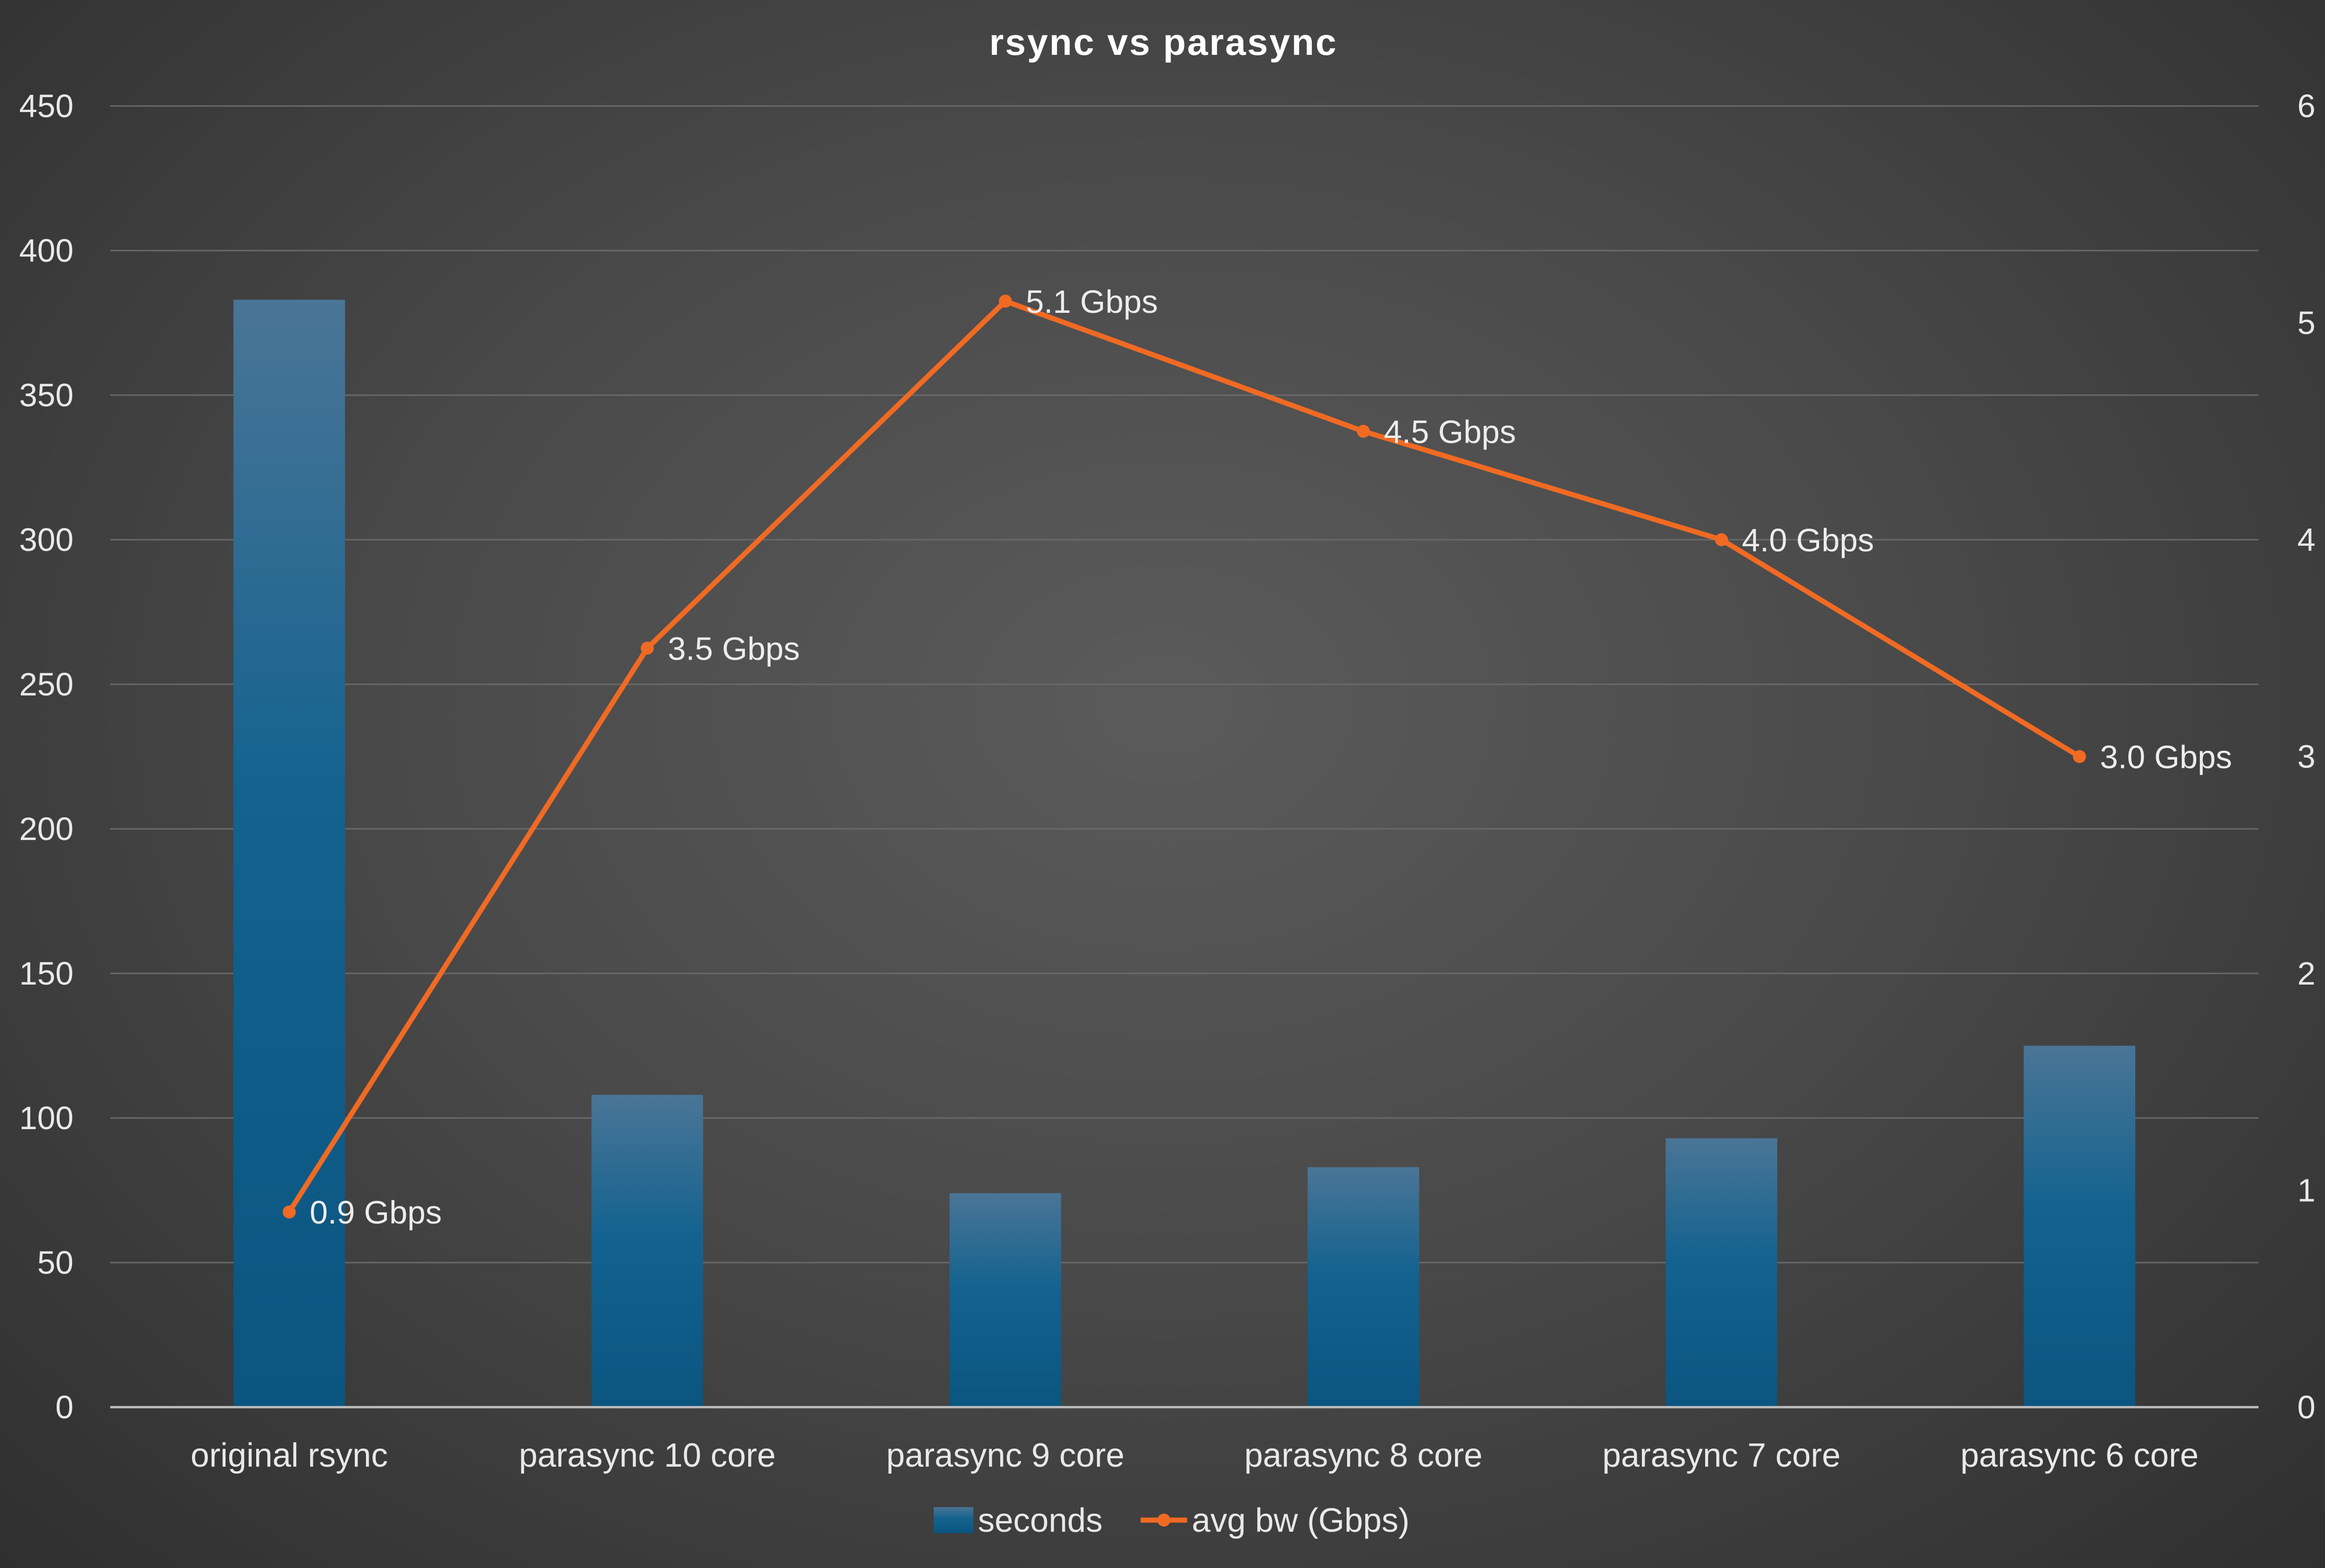 The height and width of the screenshot is (1568, 2325). What do you see at coordinates (46, 540) in the screenshot?
I see `y-left-tick-label: 300` at bounding box center [46, 540].